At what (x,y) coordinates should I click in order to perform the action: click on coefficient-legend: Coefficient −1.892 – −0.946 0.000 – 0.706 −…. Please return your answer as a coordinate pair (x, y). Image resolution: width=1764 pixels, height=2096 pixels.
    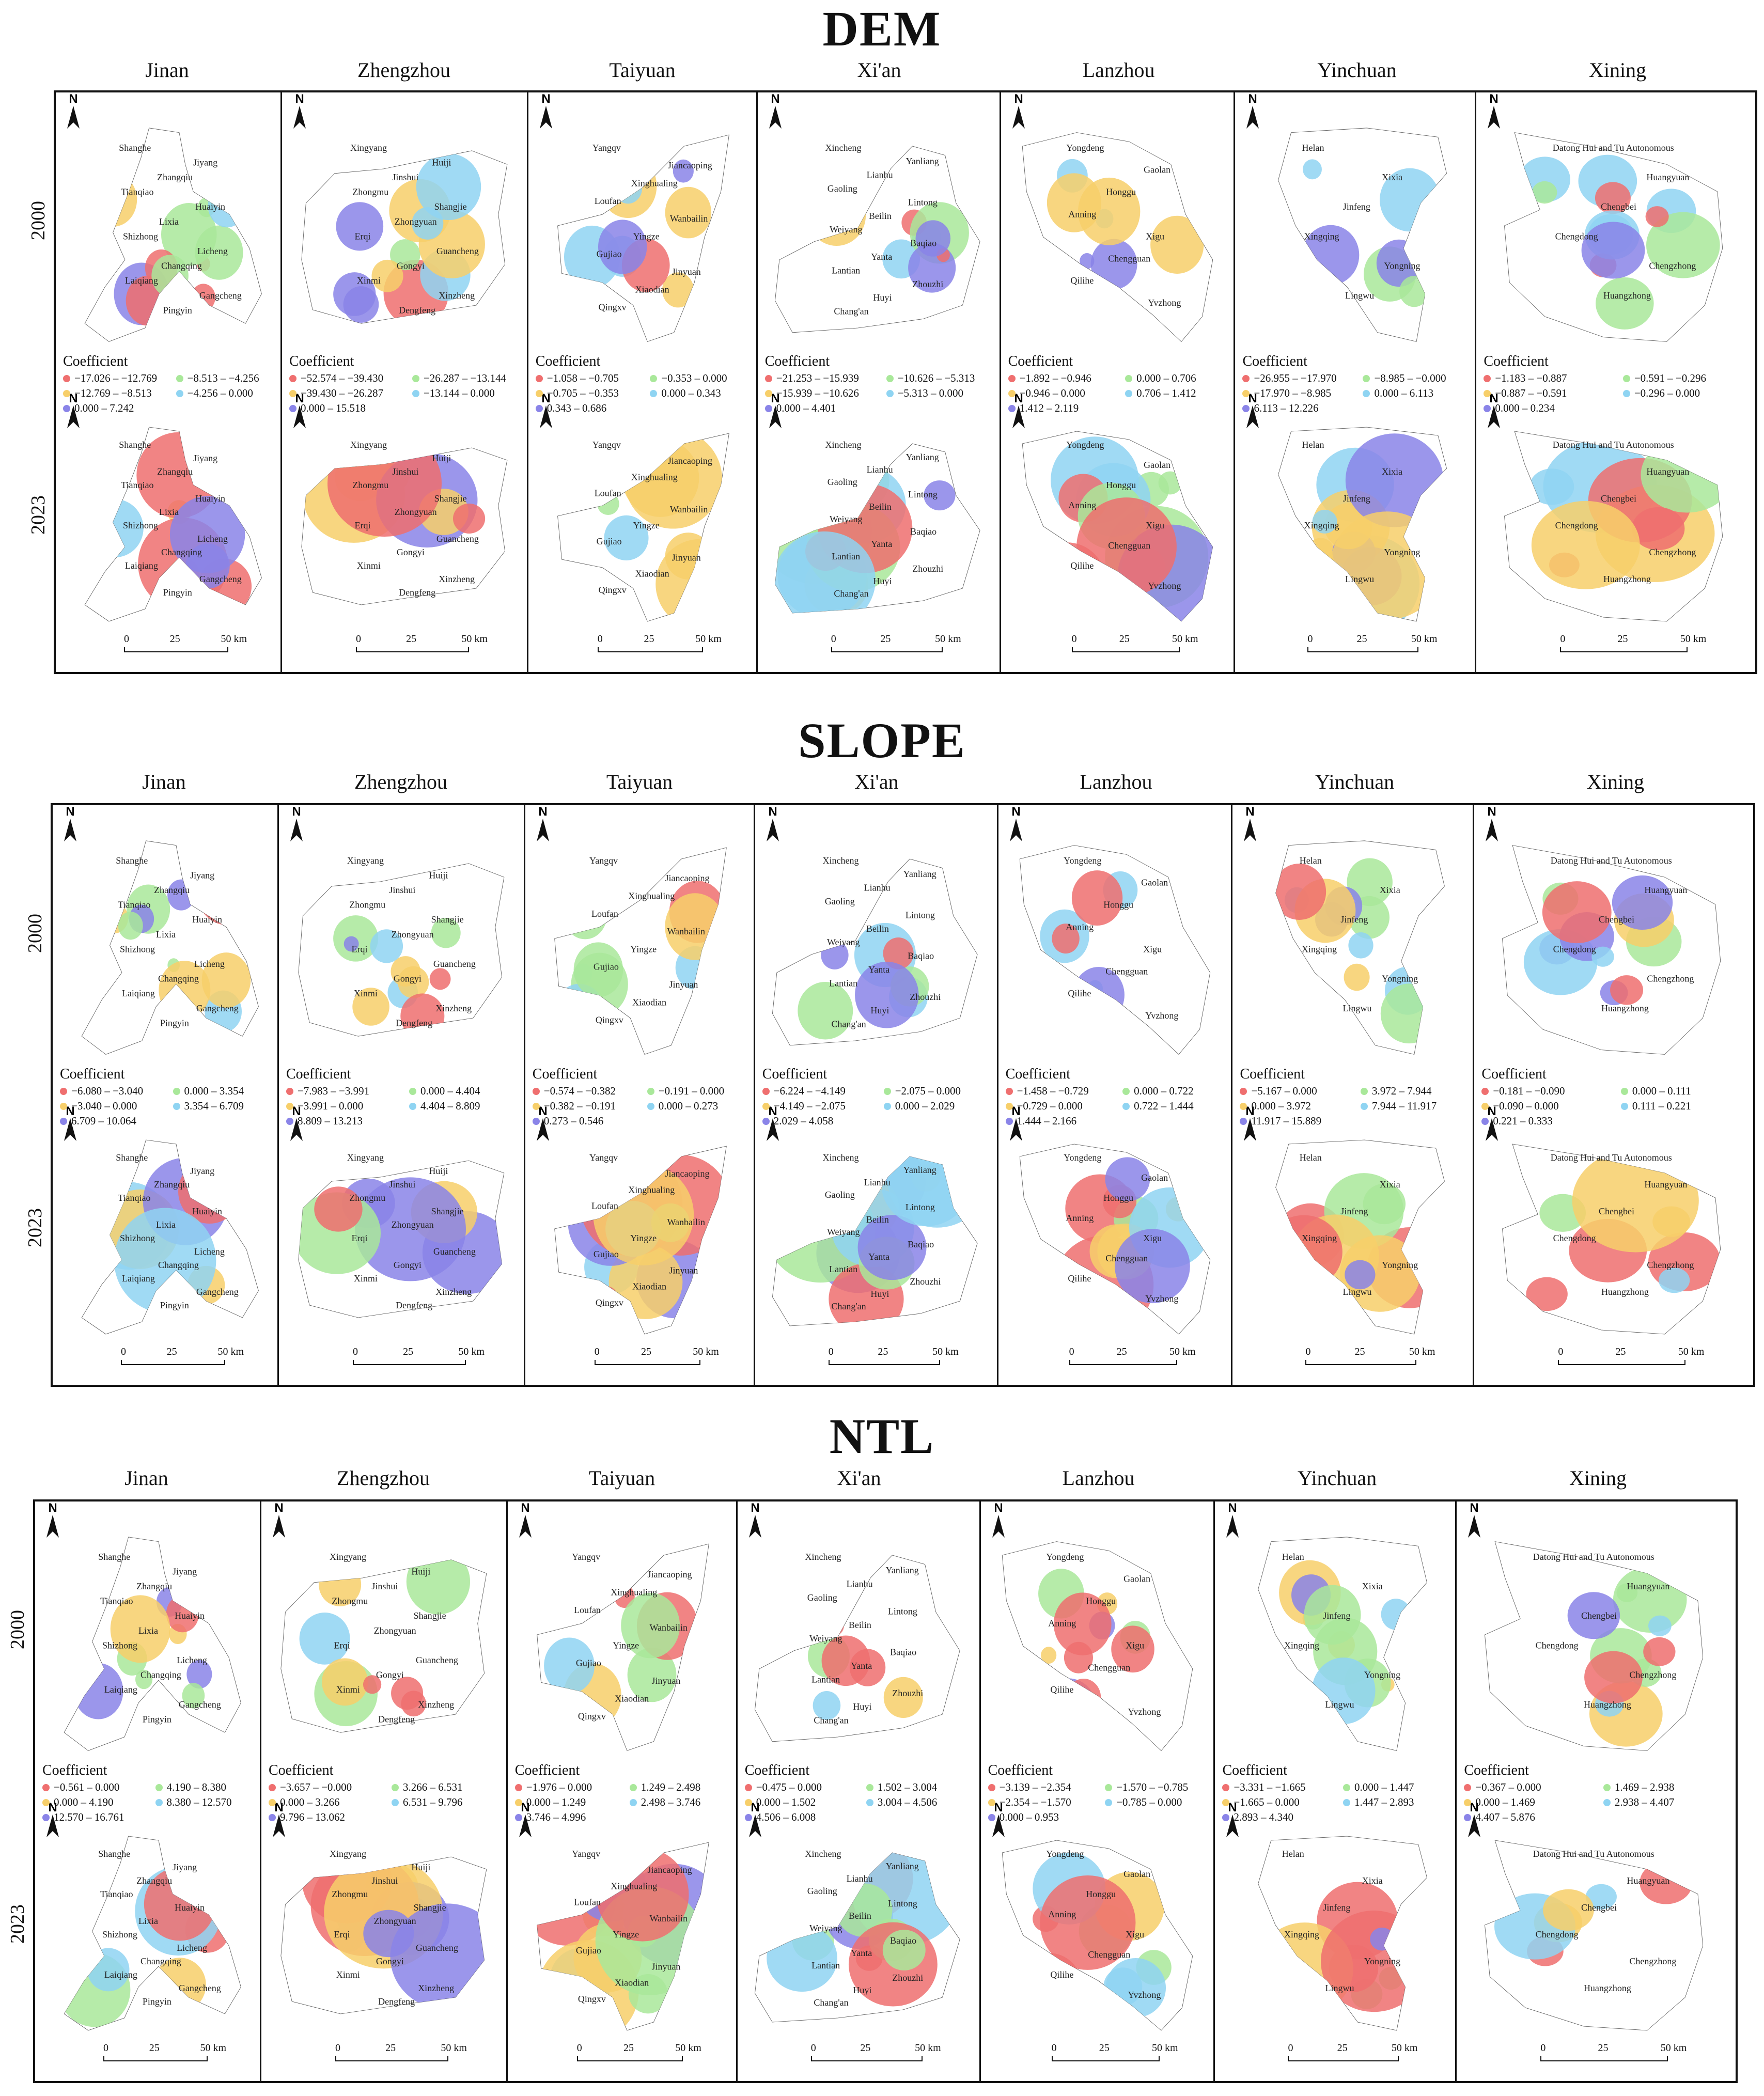
    Looking at the image, I should click on (1118, 384).